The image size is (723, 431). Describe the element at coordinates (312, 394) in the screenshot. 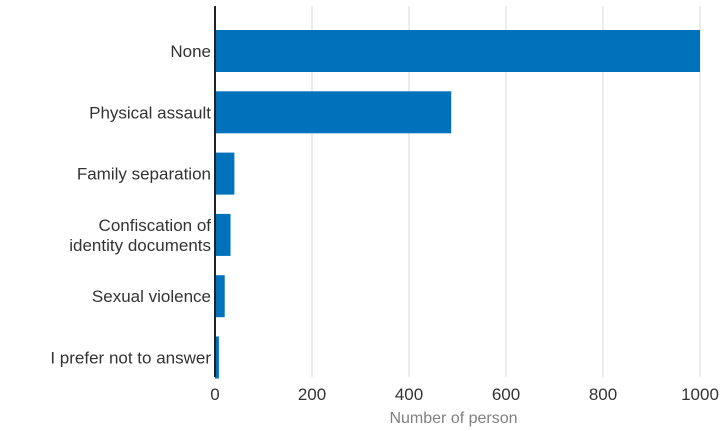

I see `x-tick-label: 200` at that location.